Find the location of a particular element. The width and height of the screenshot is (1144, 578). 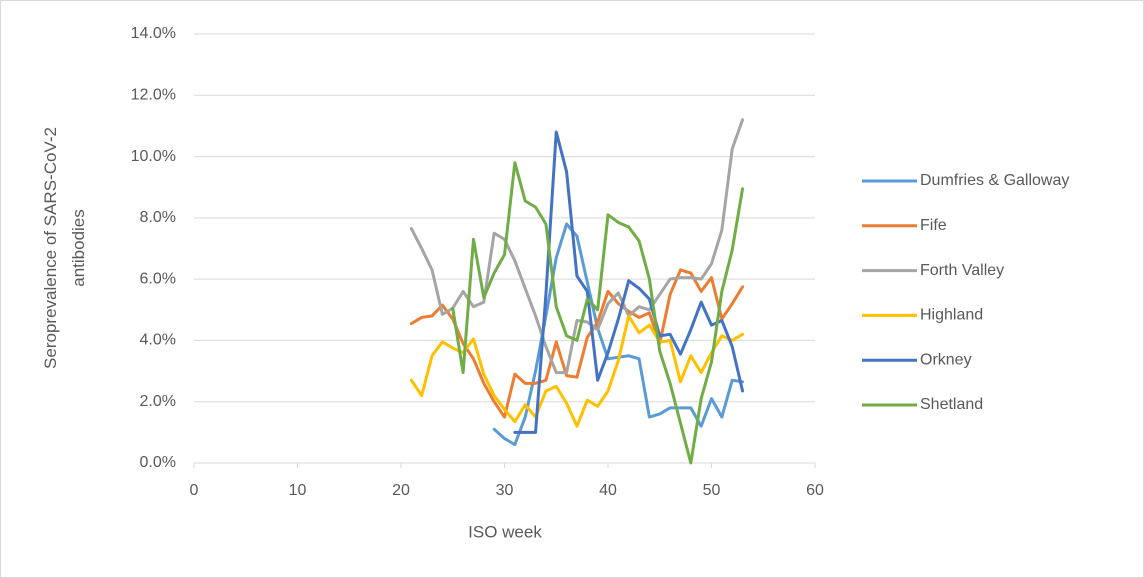

x-axis-title: ISO week is located at coordinates (505, 531).